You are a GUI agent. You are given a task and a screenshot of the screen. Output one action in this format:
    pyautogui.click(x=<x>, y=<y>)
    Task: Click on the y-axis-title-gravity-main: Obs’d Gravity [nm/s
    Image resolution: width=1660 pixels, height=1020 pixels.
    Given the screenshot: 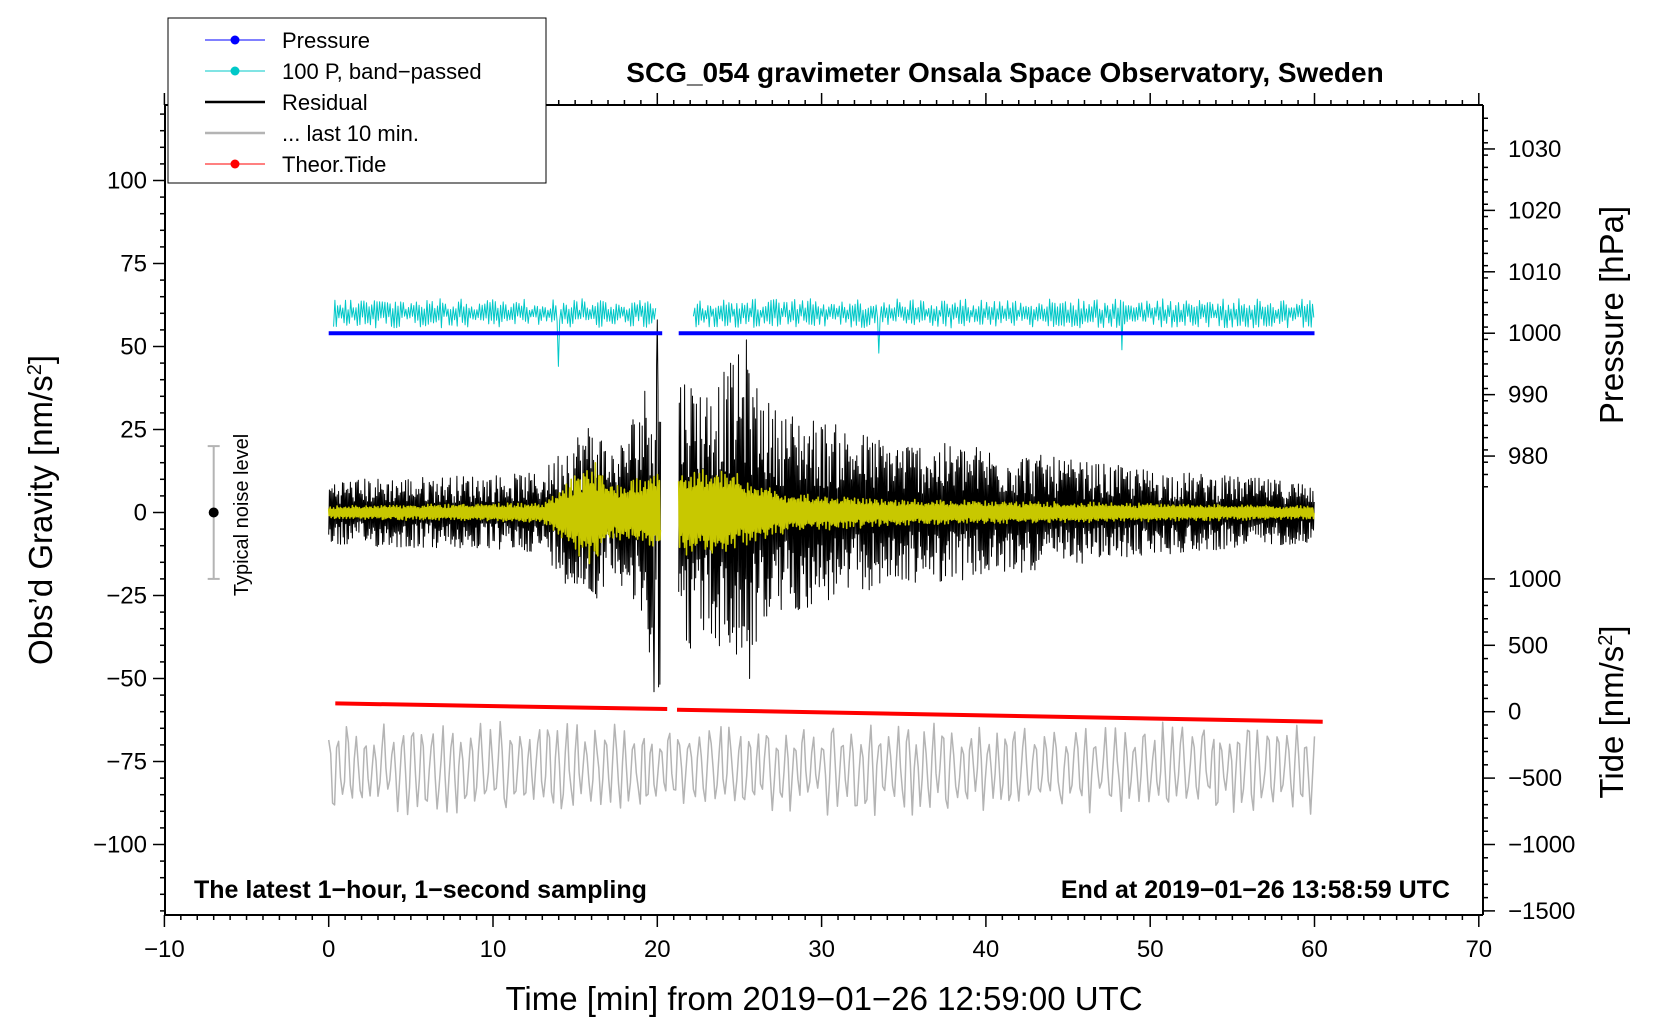 What is the action you would take?
    pyautogui.click(x=40, y=520)
    